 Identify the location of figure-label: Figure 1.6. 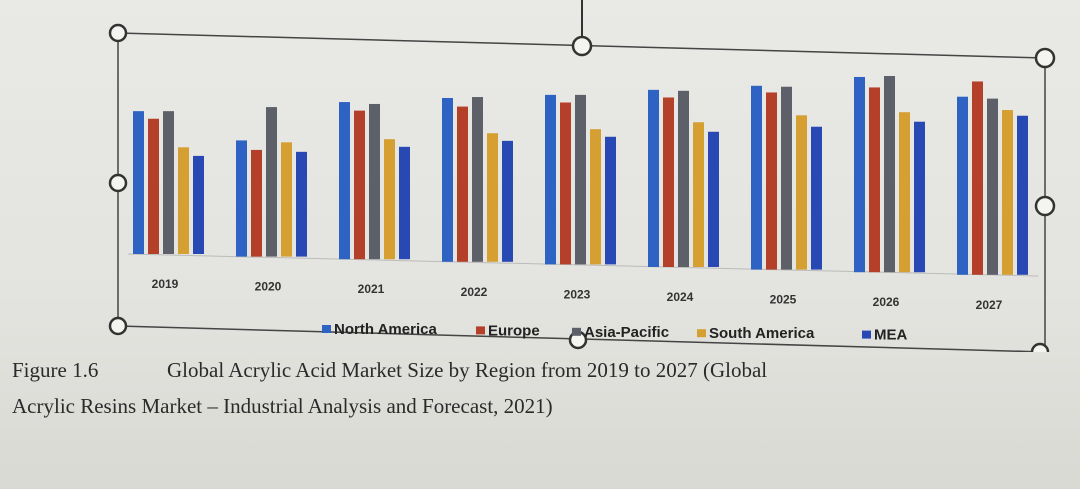
(55, 370).